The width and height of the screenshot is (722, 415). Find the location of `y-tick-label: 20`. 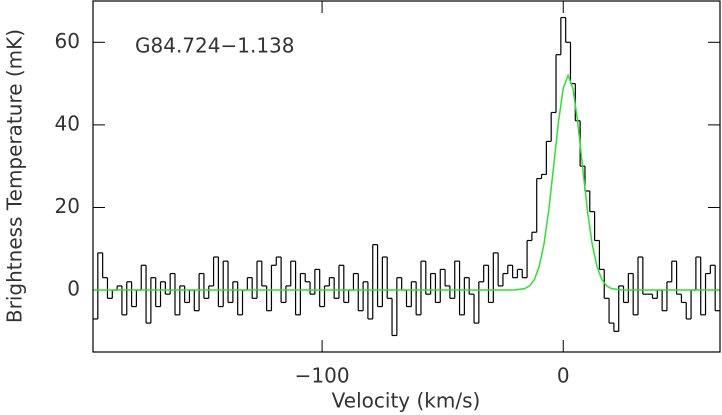

y-tick-label: 20 is located at coordinates (67, 206).